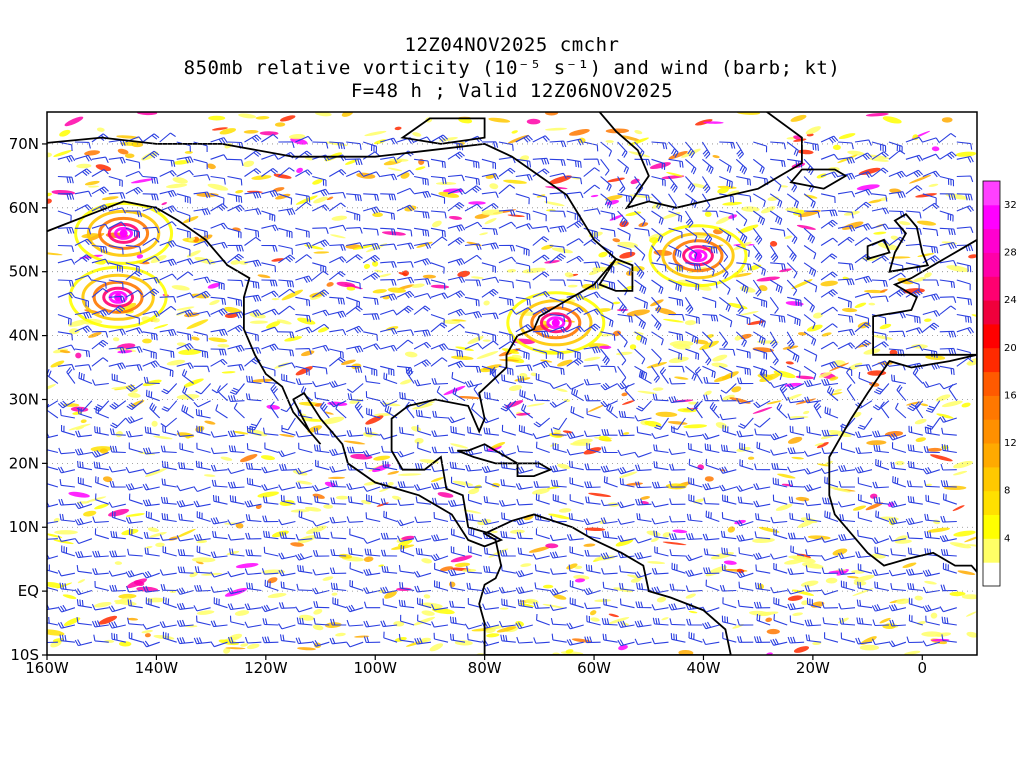 Image resolution: width=1024 pixels, height=768 pixels. Describe the element at coordinates (124, 233) in the screenshot. I see `vorticity-maximum-ring` at that location.